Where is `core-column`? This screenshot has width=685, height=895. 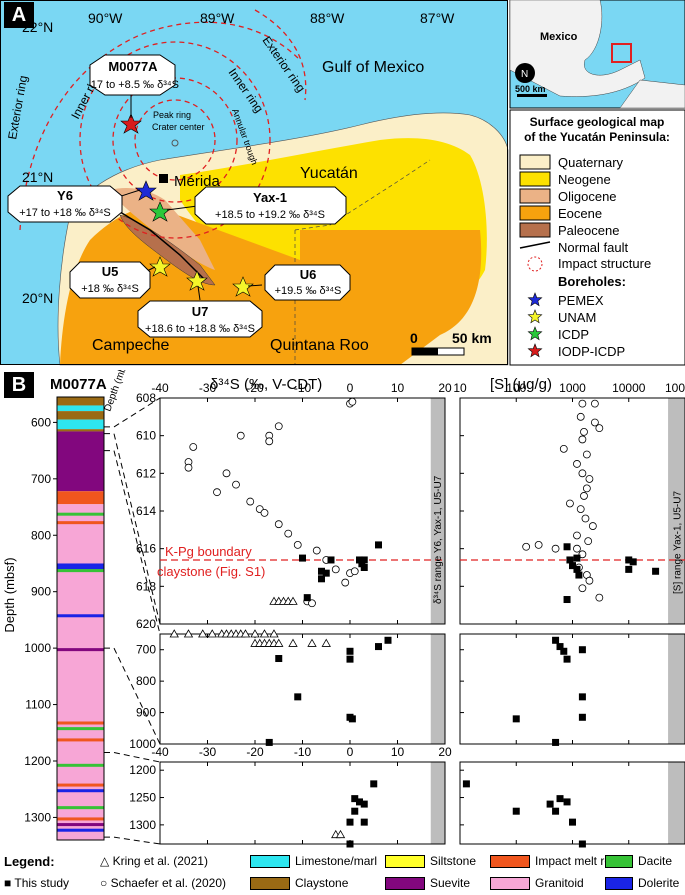
core-column is located at coordinates (80, 618).